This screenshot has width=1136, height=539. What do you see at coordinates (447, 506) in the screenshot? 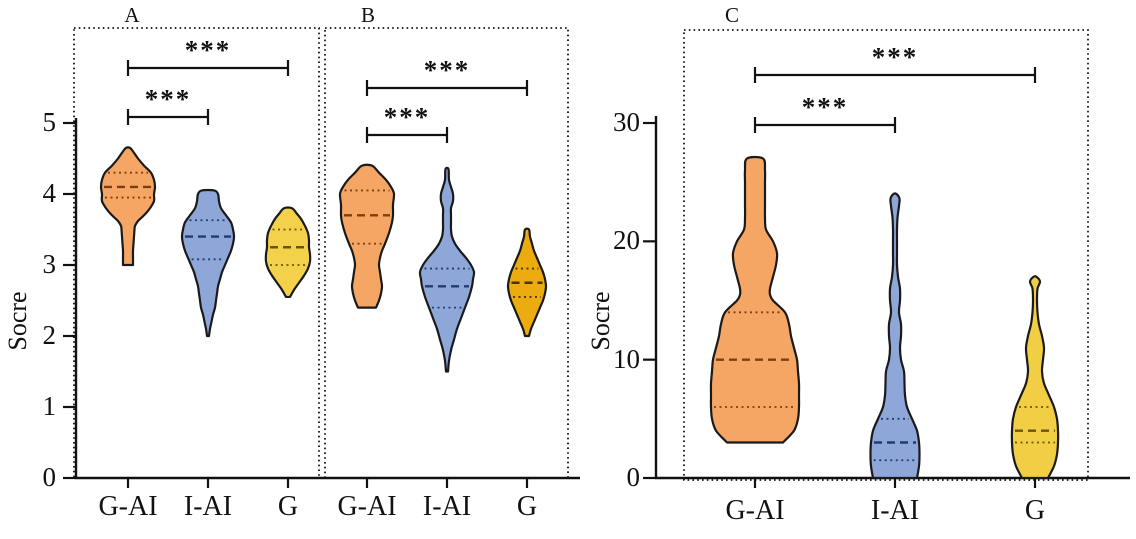
I see `x-label-b-i-ai: I-AI` at bounding box center [447, 506].